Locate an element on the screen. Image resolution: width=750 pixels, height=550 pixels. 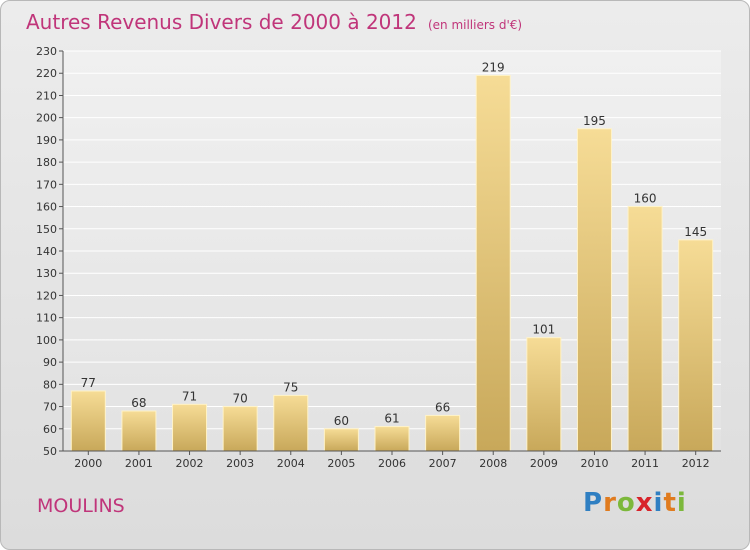
bar-2001 is located at coordinates (139, 431).